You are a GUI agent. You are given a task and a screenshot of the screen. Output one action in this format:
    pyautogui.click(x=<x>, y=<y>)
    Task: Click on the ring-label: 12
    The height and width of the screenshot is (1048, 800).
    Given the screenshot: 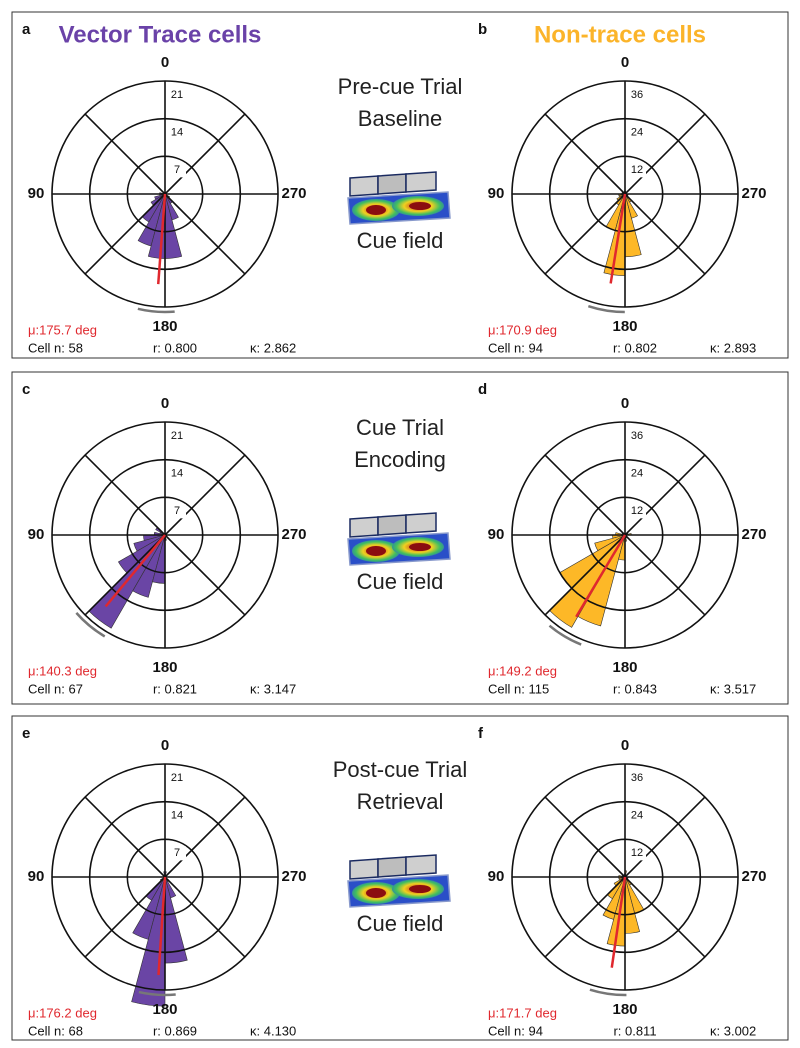 What is the action you would take?
    pyautogui.click(x=637, y=853)
    